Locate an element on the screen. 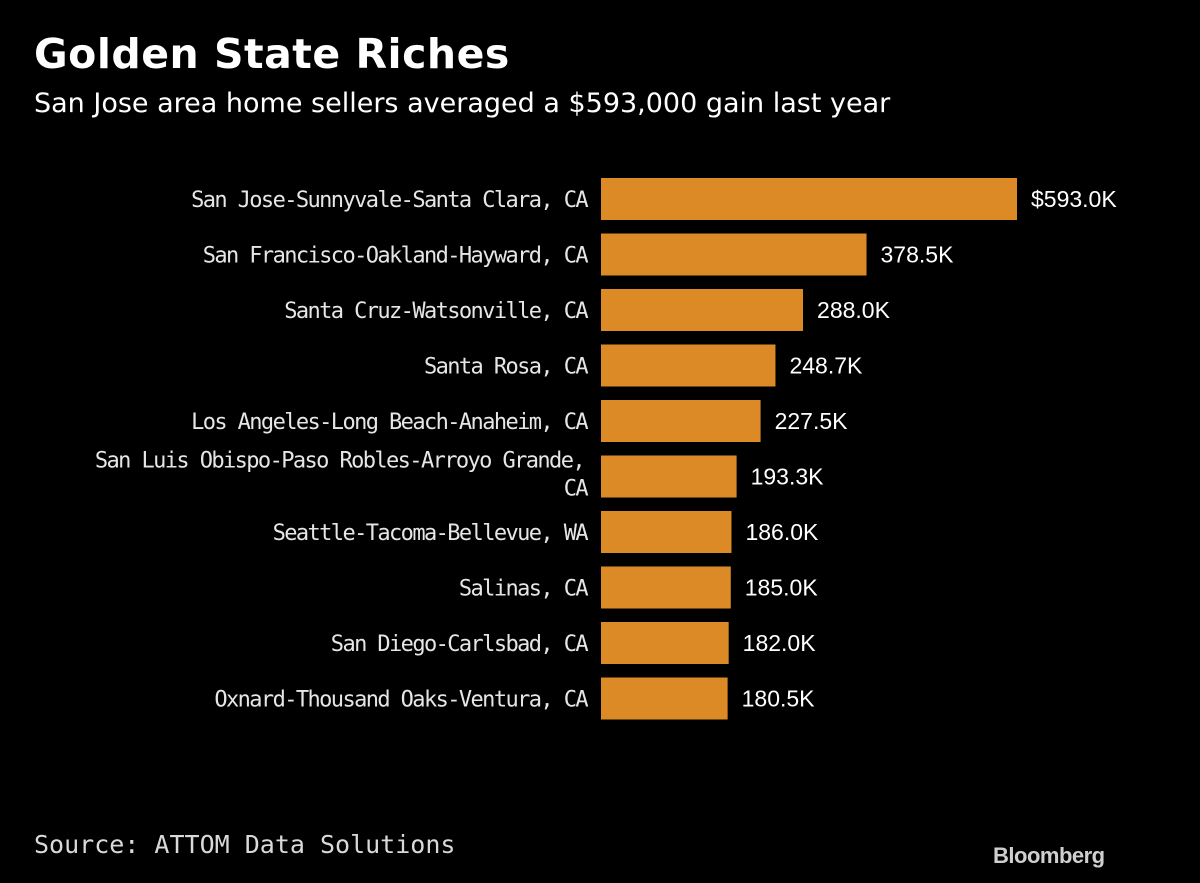 Image resolution: width=1200 pixels, height=883 pixels. value-label-7: 185.0K is located at coordinates (782, 588).